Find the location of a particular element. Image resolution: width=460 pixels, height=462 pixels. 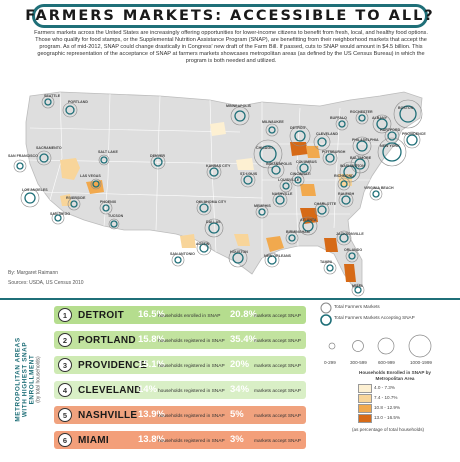

city-label-memphis: MEMPHIS is located at coordinates (262, 206).